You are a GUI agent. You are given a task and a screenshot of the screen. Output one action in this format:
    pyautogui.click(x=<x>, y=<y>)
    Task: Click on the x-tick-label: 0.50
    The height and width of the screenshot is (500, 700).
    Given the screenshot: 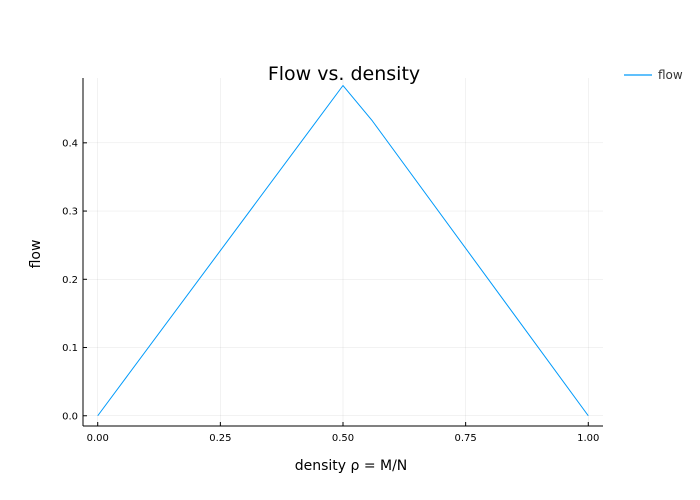 What is the action you would take?
    pyautogui.click(x=343, y=438)
    